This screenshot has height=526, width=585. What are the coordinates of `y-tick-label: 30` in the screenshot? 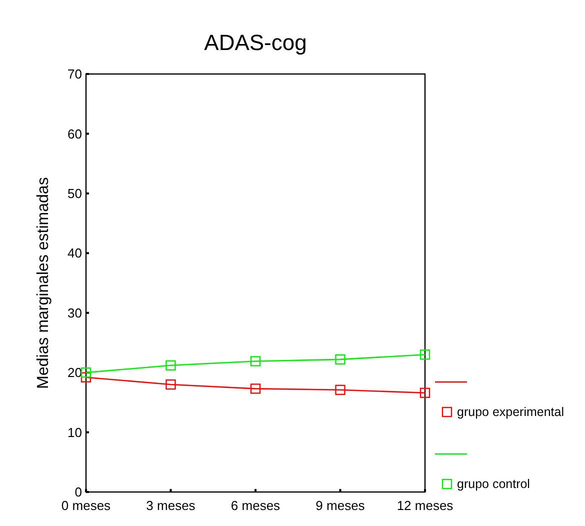 It's located at (75, 312).